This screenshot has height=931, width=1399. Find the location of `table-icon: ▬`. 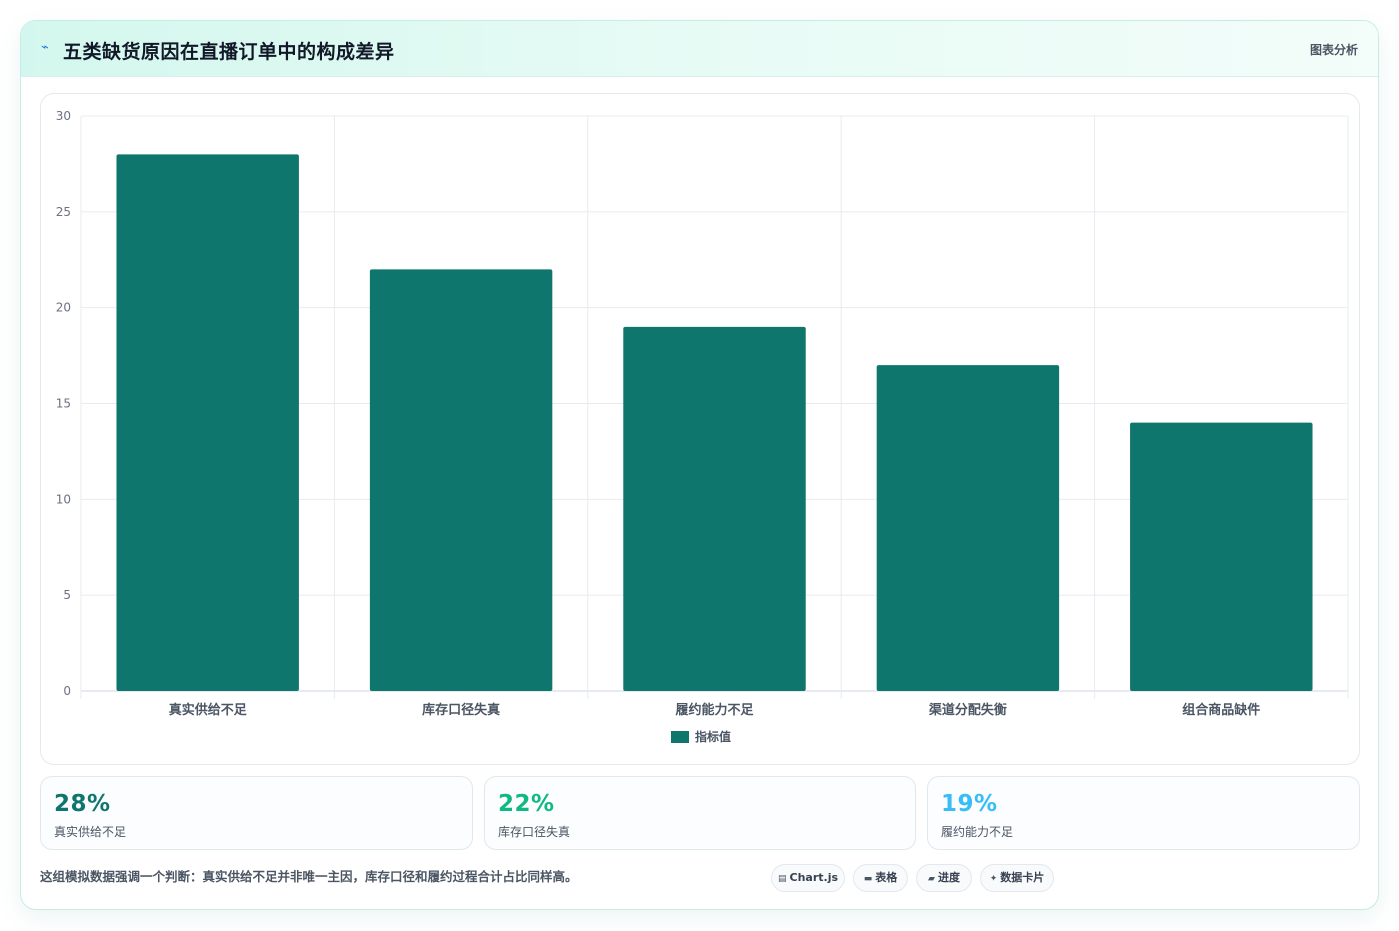

table-icon: ▬ is located at coordinates (868, 879).